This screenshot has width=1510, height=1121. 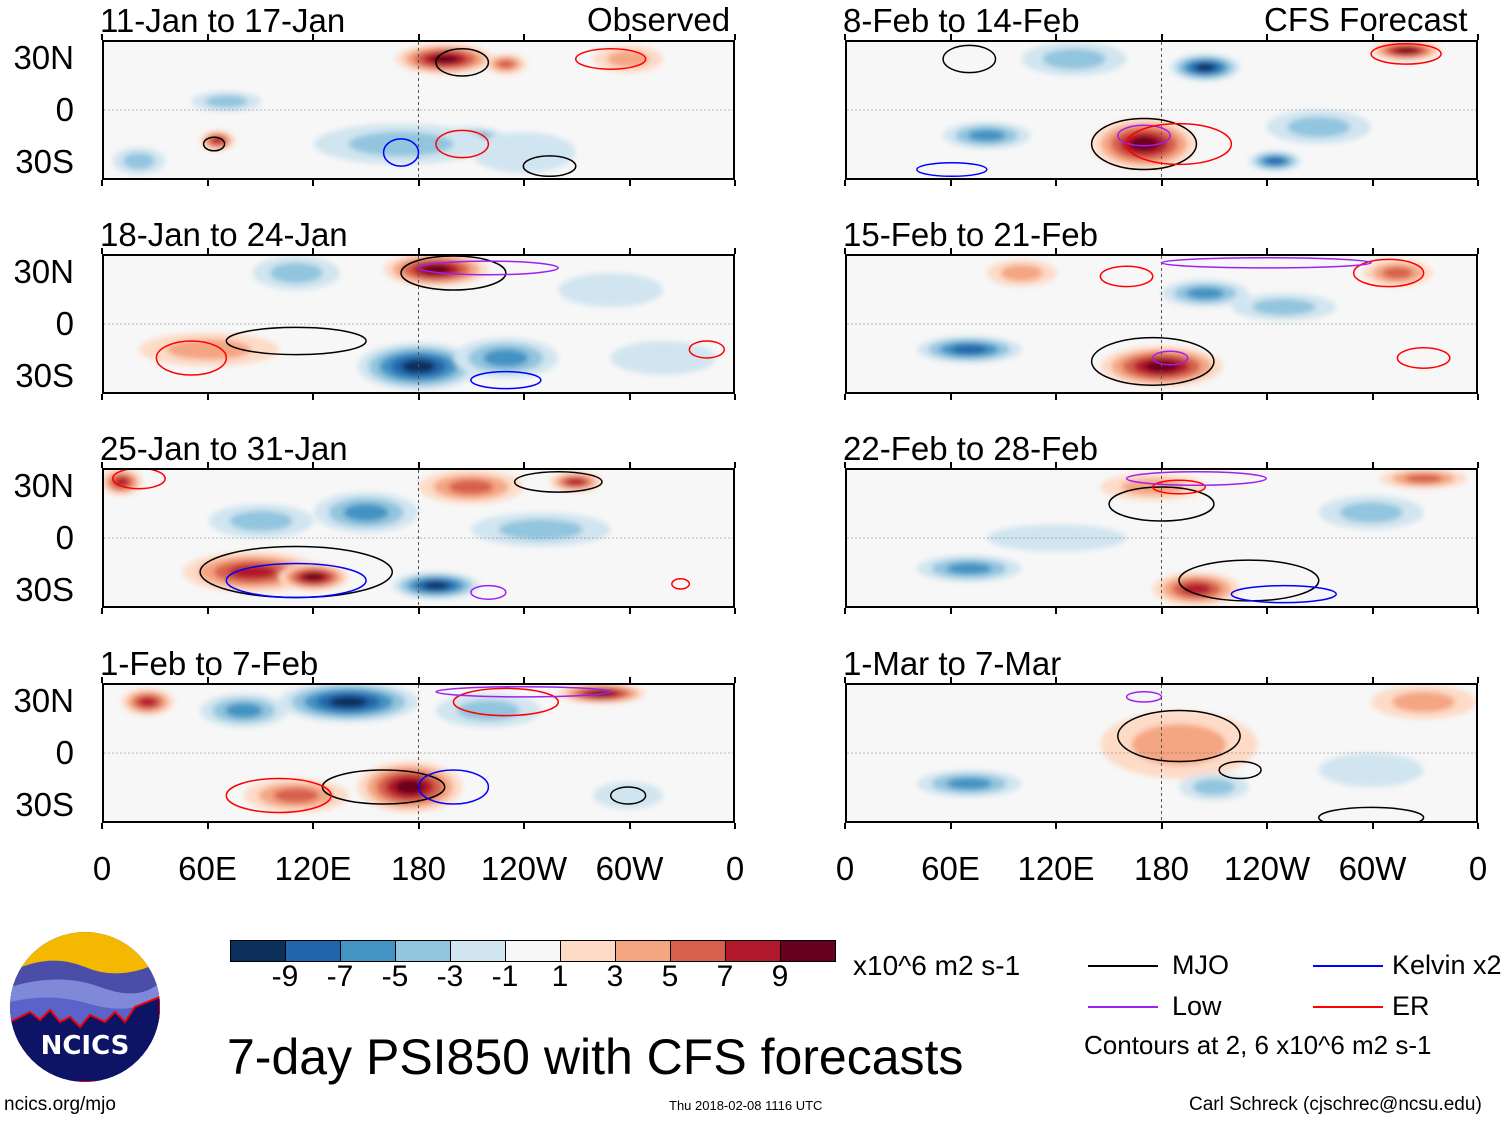 What do you see at coordinates (952, 663) in the screenshot?
I see `panel-title: 1-Mar to 7-Mar` at bounding box center [952, 663].